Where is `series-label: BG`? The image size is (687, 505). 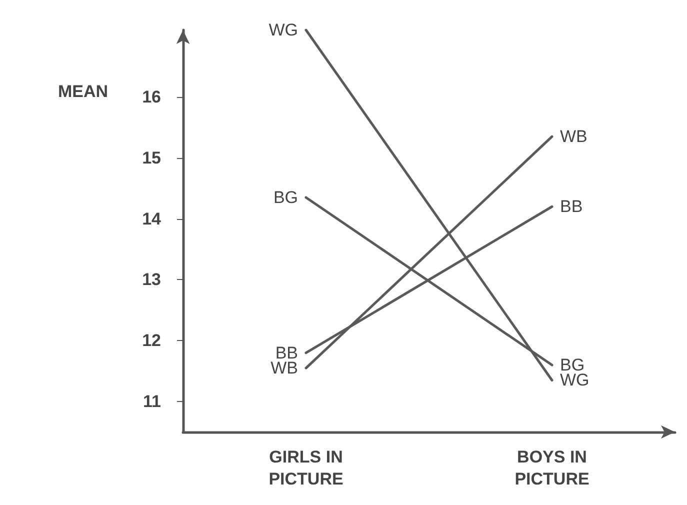 series-label: BG is located at coordinates (285, 197).